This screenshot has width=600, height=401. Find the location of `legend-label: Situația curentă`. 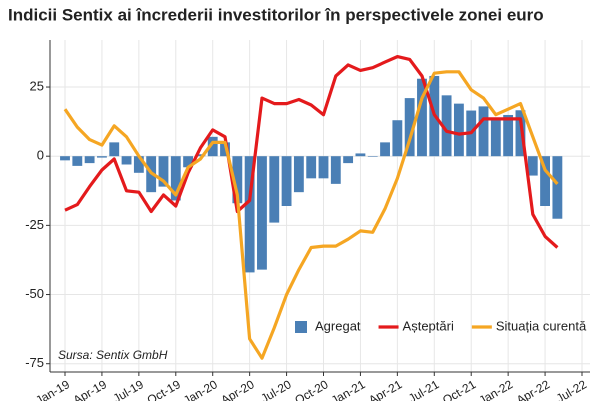

legend-label: Situația curentă is located at coordinates (541, 325).